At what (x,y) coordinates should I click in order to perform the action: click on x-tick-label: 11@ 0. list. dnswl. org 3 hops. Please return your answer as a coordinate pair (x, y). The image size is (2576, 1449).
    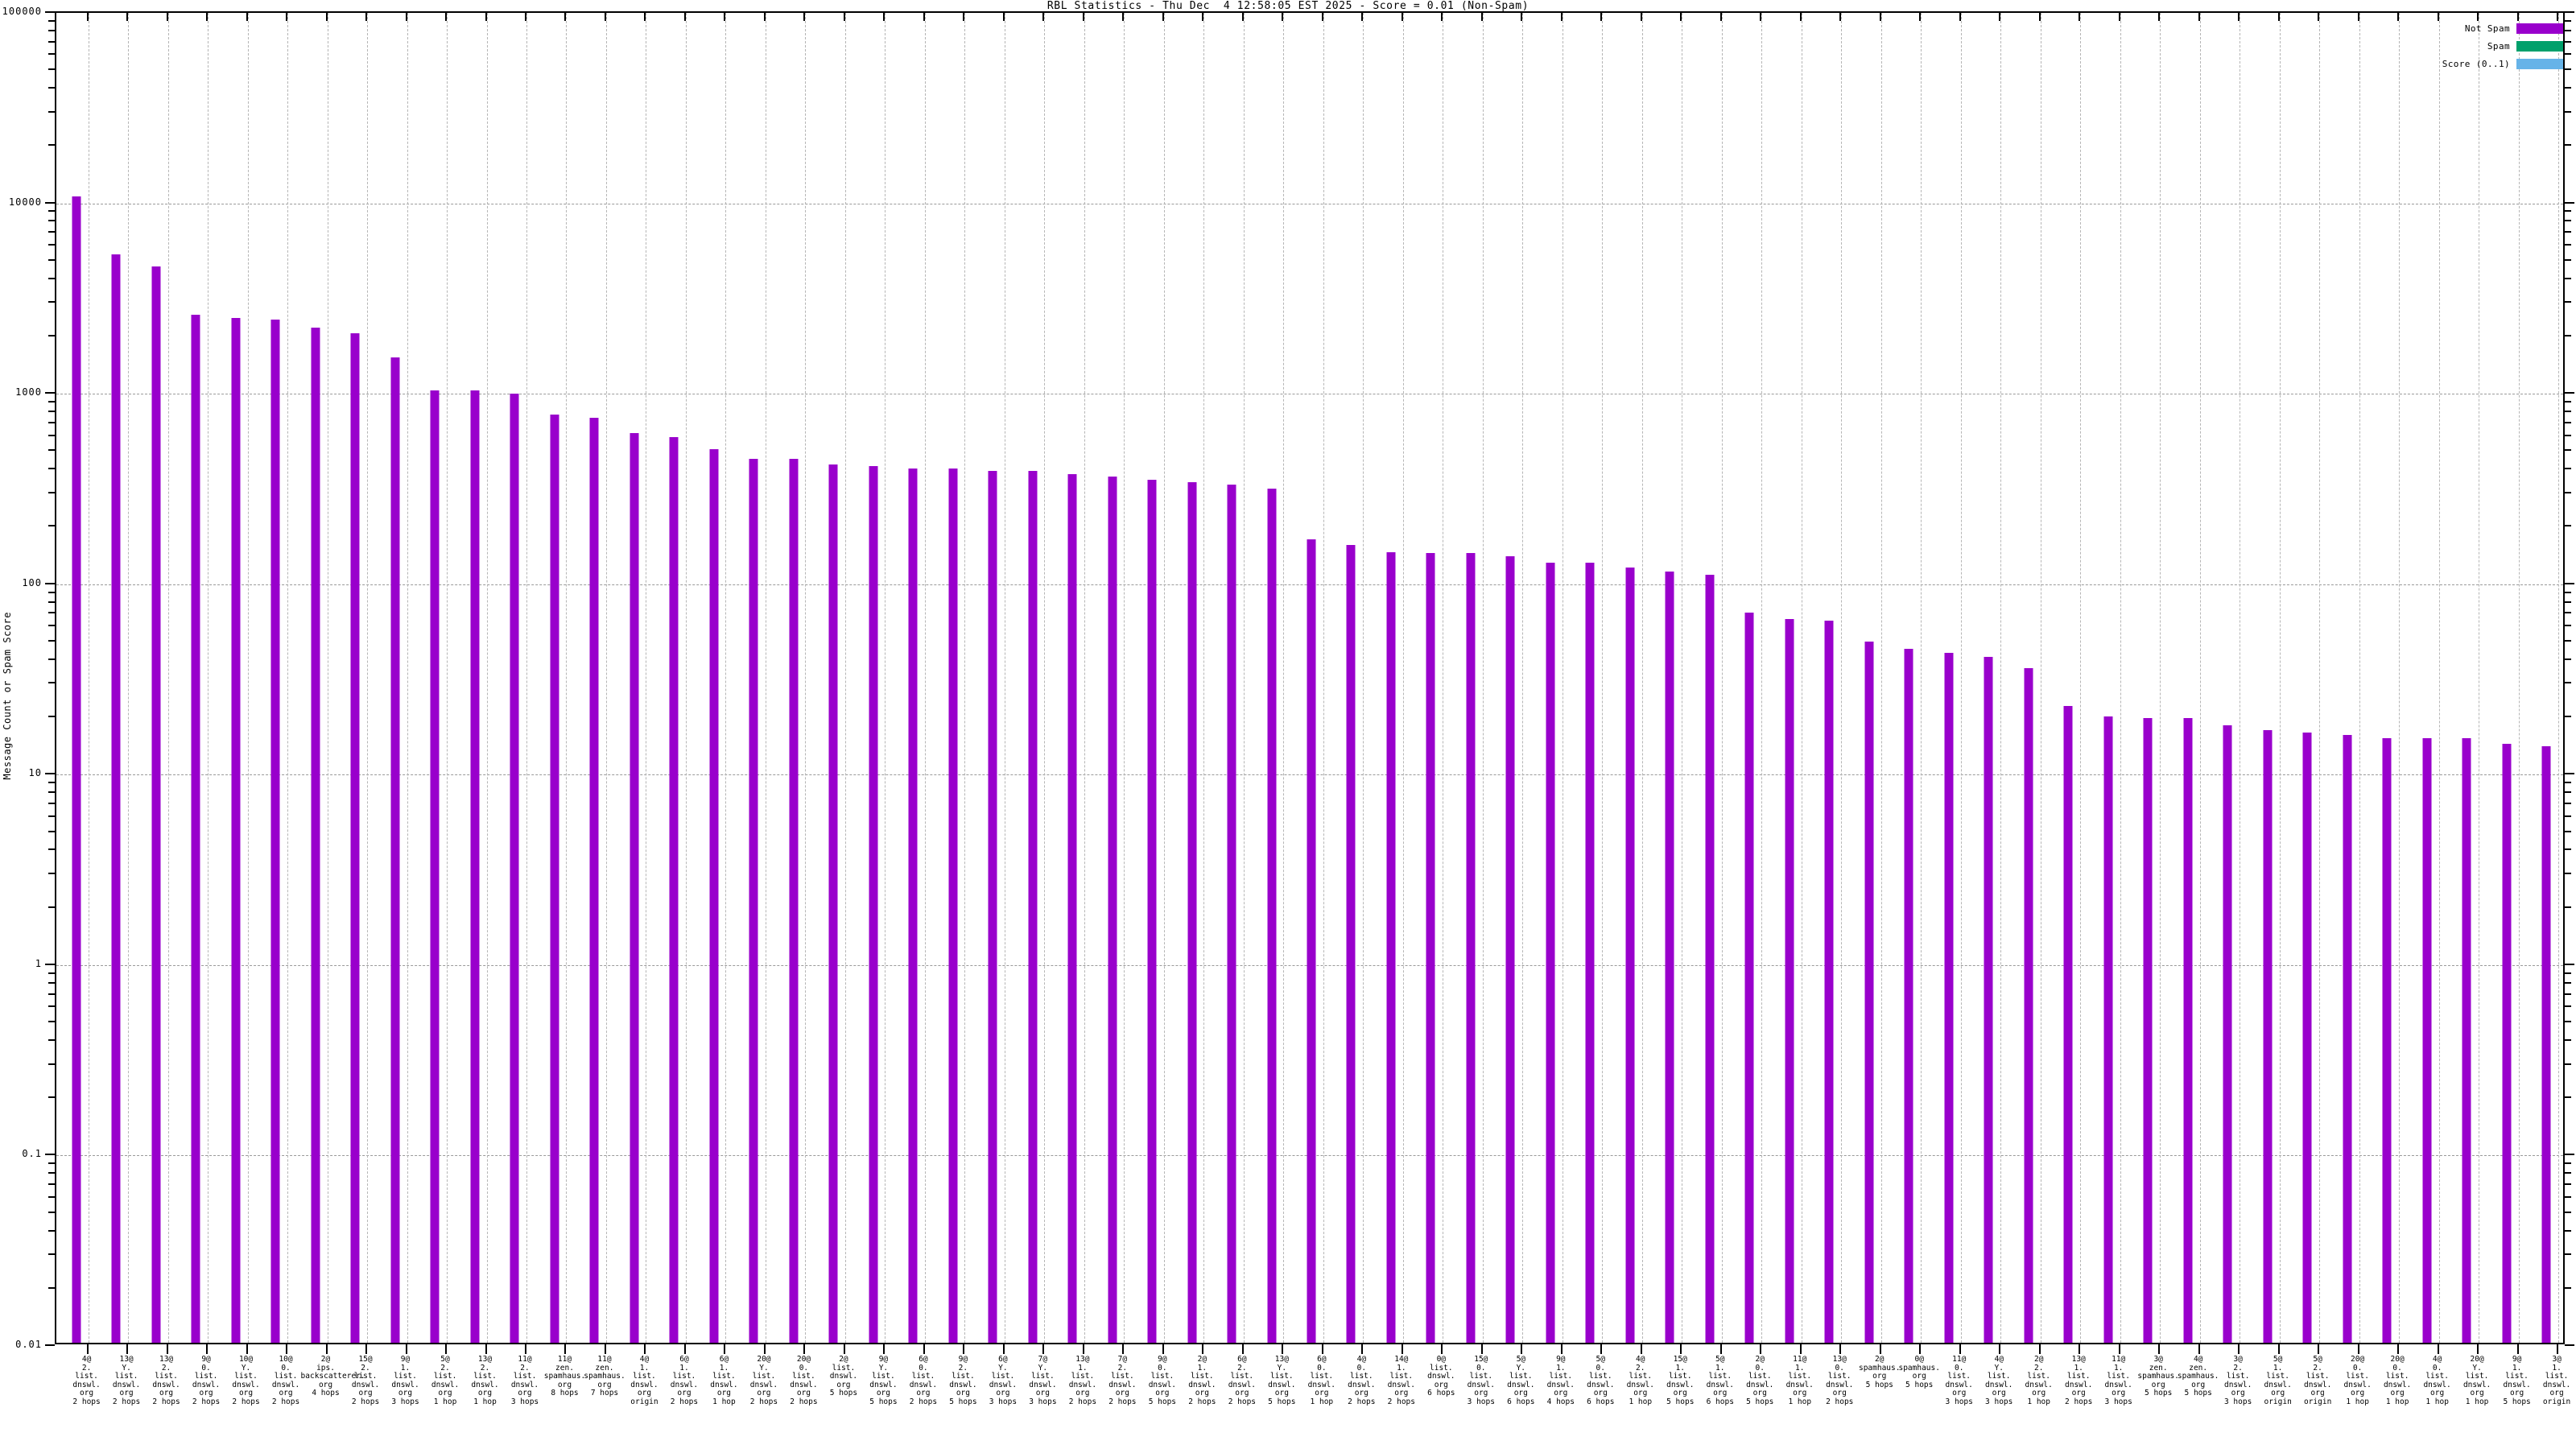
    Looking at the image, I should click on (1959, 1380).